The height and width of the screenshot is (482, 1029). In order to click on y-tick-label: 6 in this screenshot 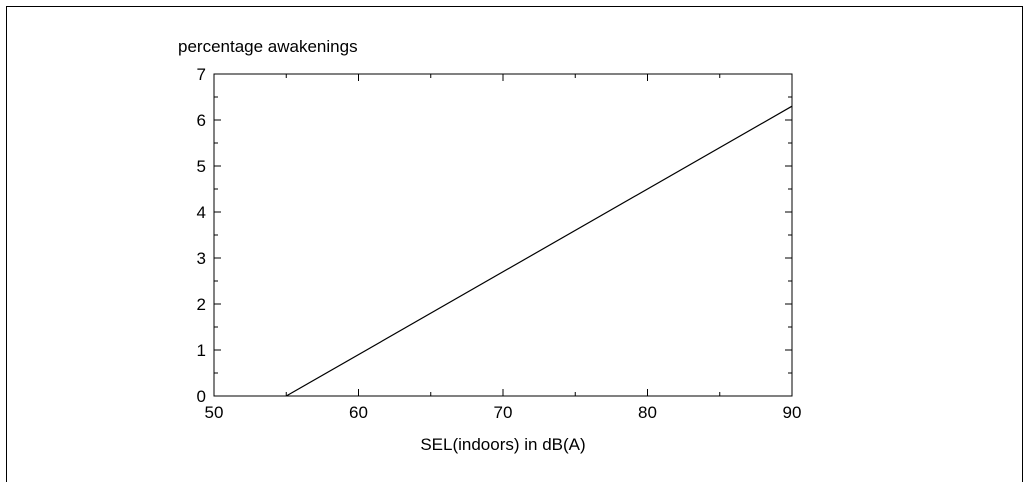, I will do `click(201, 120)`.